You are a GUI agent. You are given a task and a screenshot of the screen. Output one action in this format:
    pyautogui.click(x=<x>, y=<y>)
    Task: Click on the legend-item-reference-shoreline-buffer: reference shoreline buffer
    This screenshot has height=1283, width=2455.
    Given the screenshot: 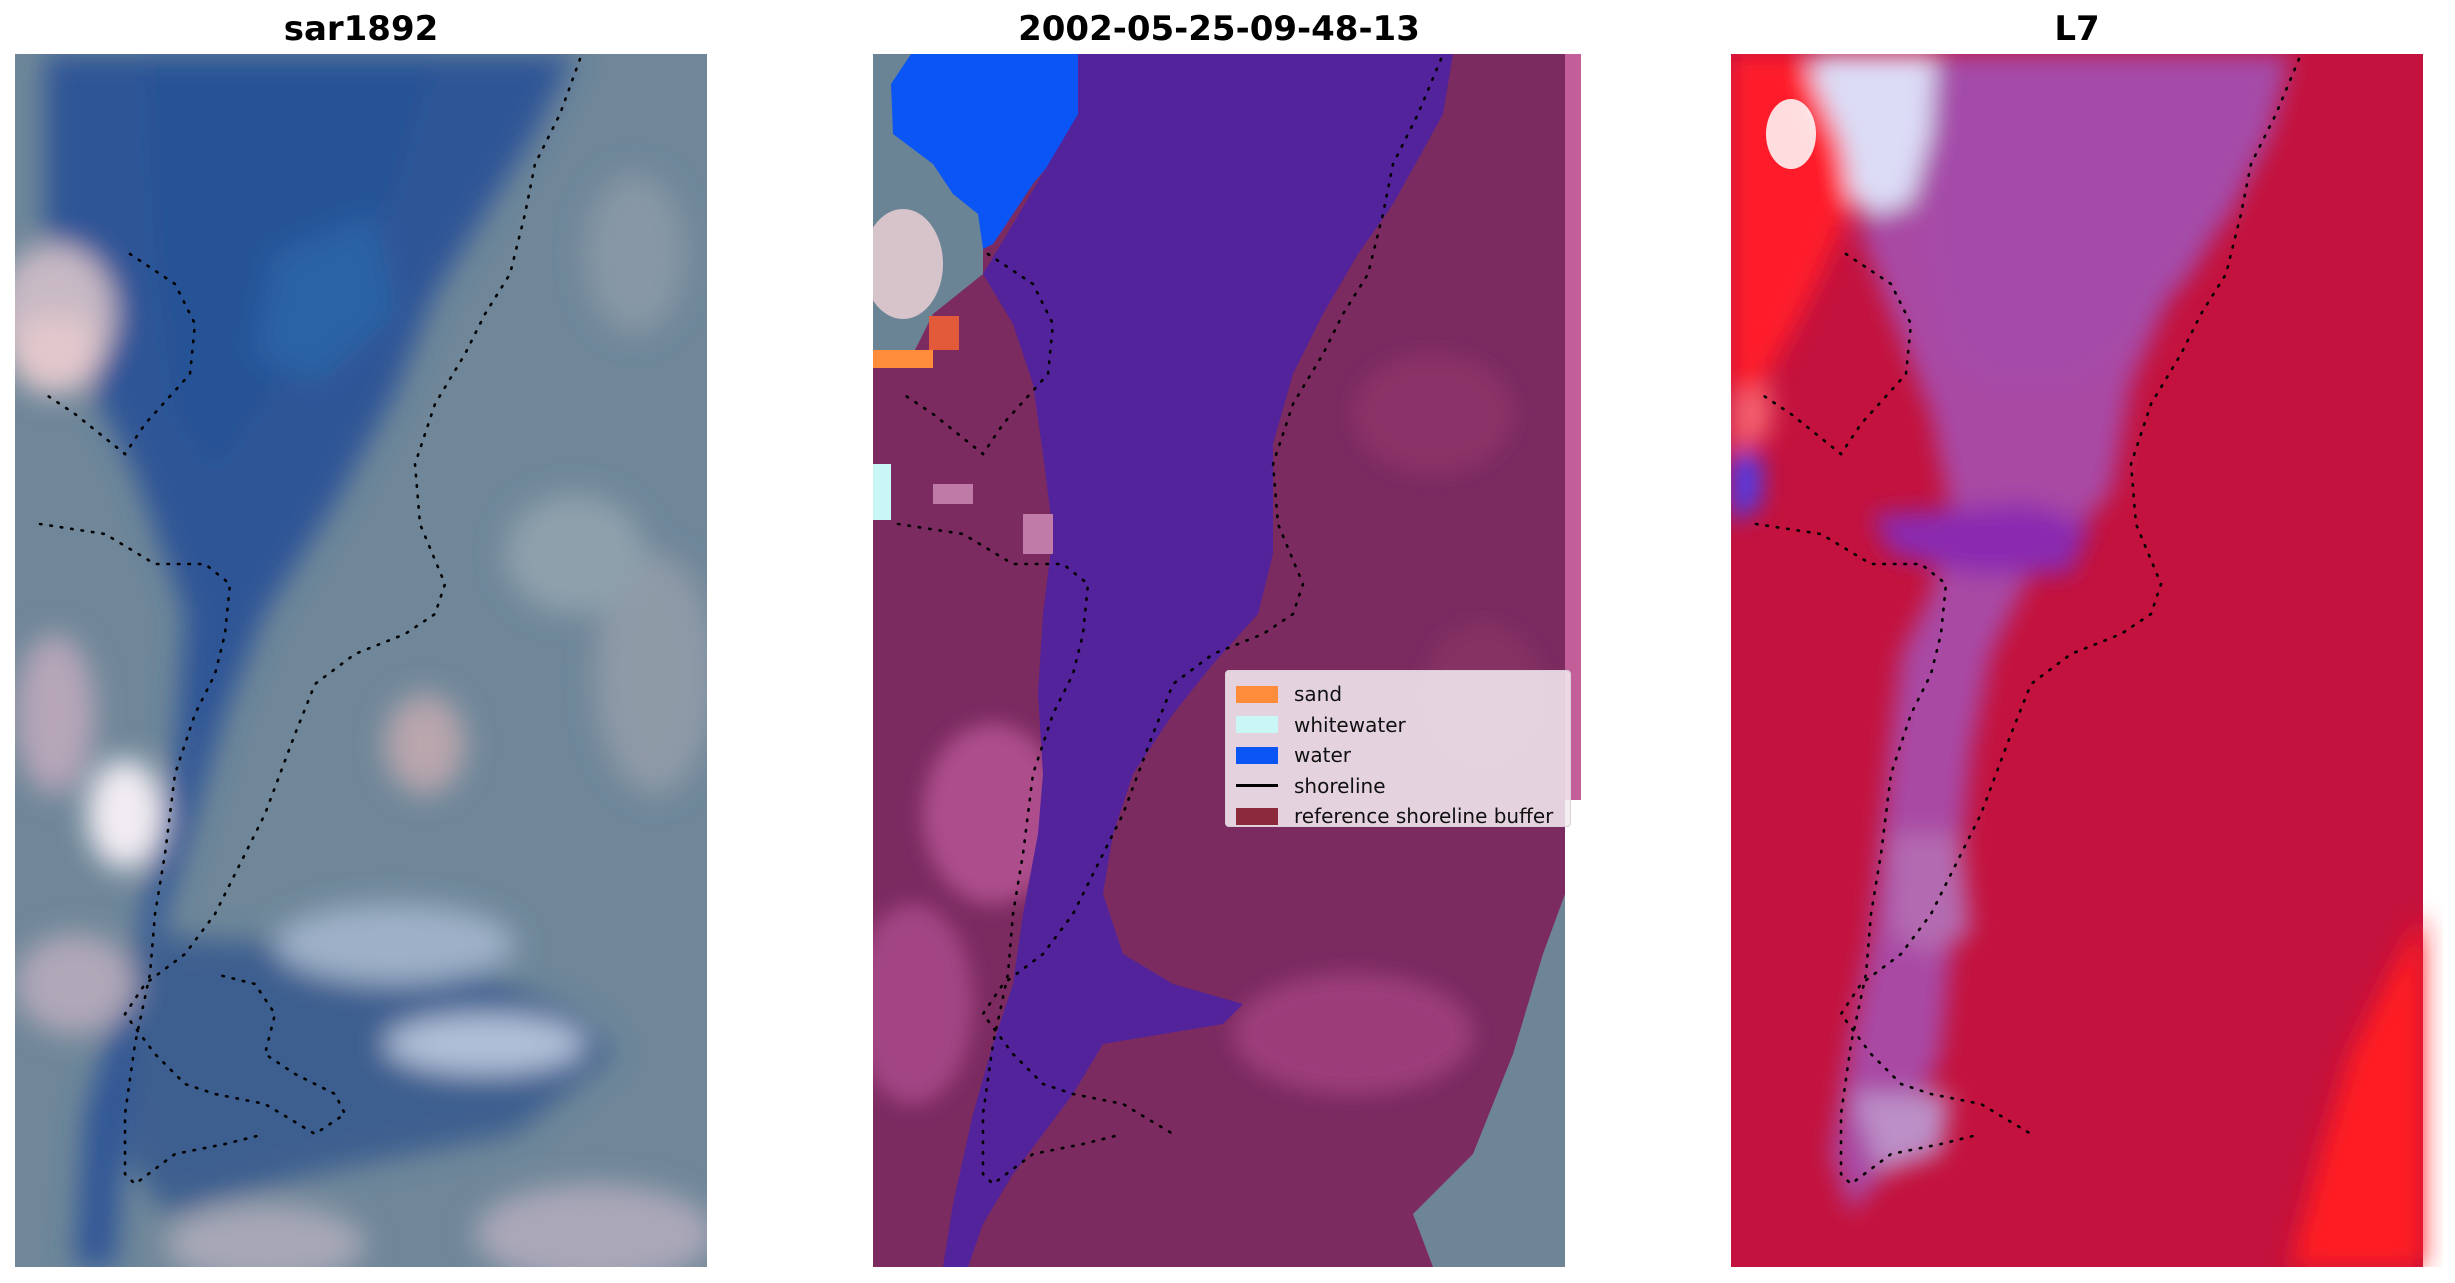 What is the action you would take?
    pyautogui.click(x=1398, y=816)
    